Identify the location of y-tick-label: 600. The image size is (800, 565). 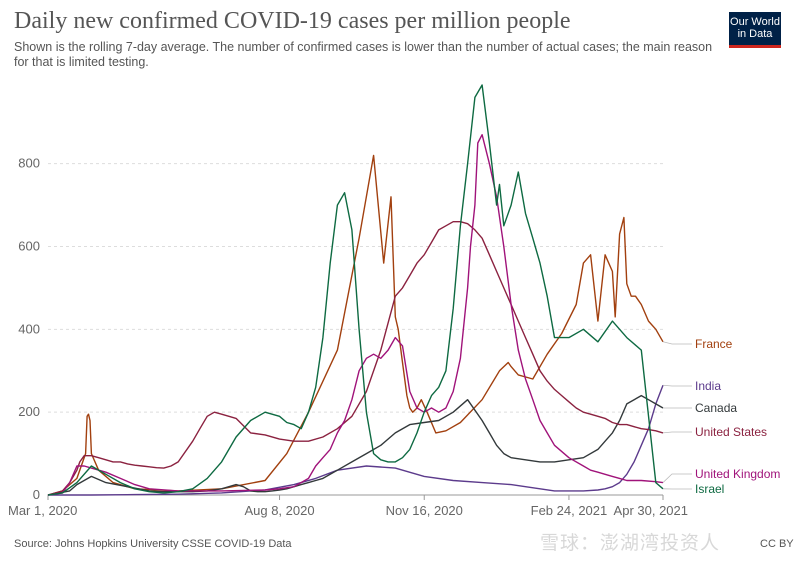
(29, 246).